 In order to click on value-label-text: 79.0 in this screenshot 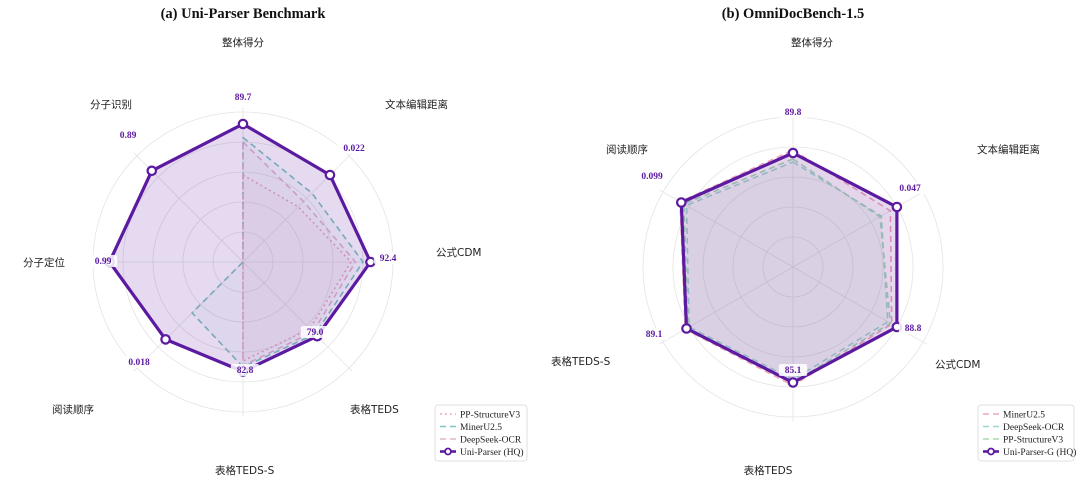, I will do `click(315, 333)`.